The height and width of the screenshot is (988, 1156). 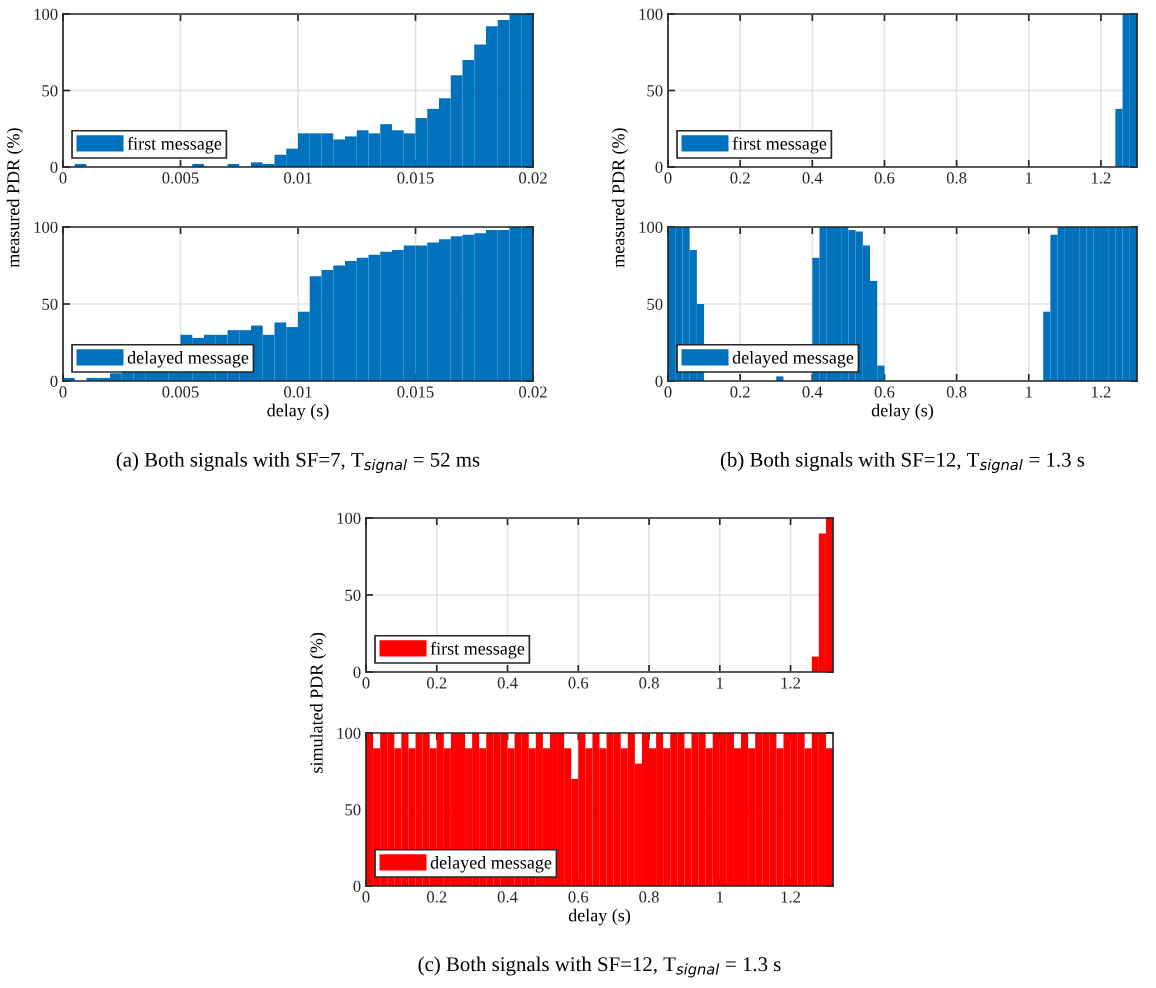 I want to click on text: (c) Both signals with SF=12, T$_{signal}$ = 1.3 s, so click(x=599, y=967).